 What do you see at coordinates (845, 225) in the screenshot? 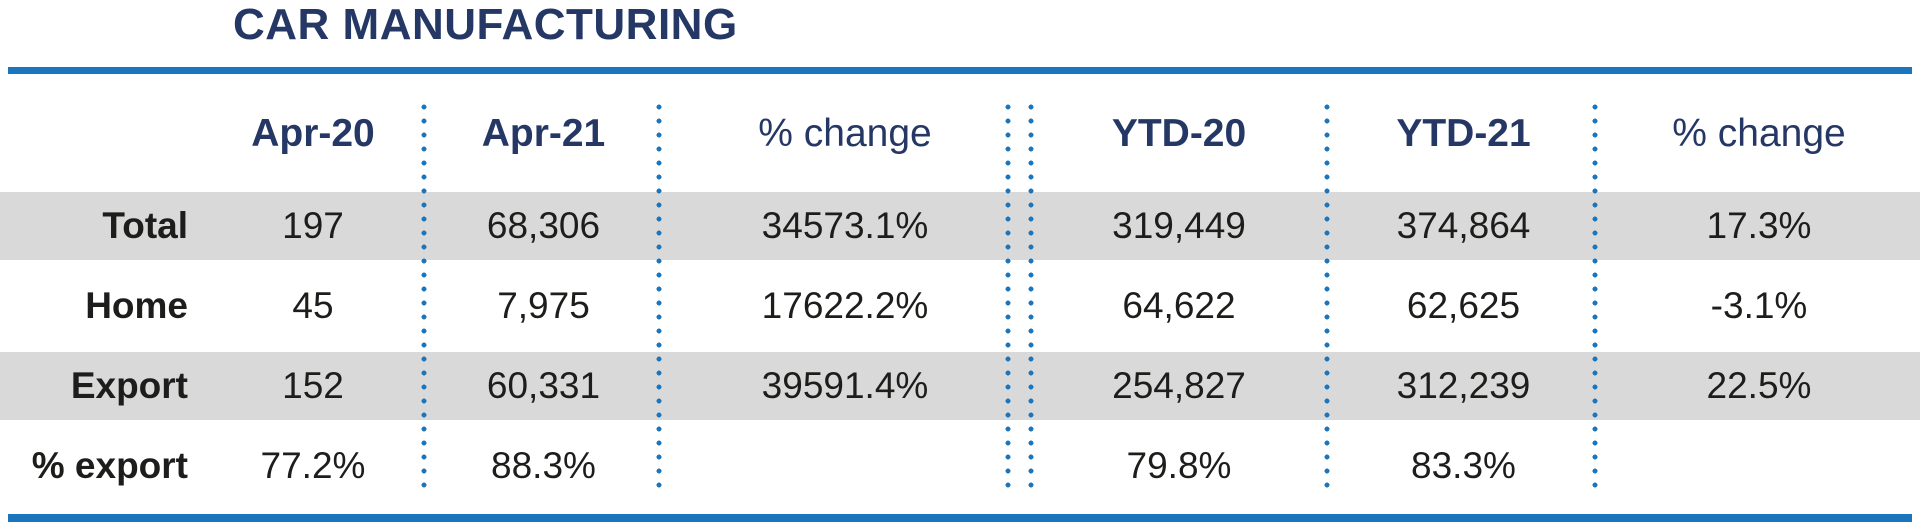
I see `table-cell: 34573.1%` at bounding box center [845, 225].